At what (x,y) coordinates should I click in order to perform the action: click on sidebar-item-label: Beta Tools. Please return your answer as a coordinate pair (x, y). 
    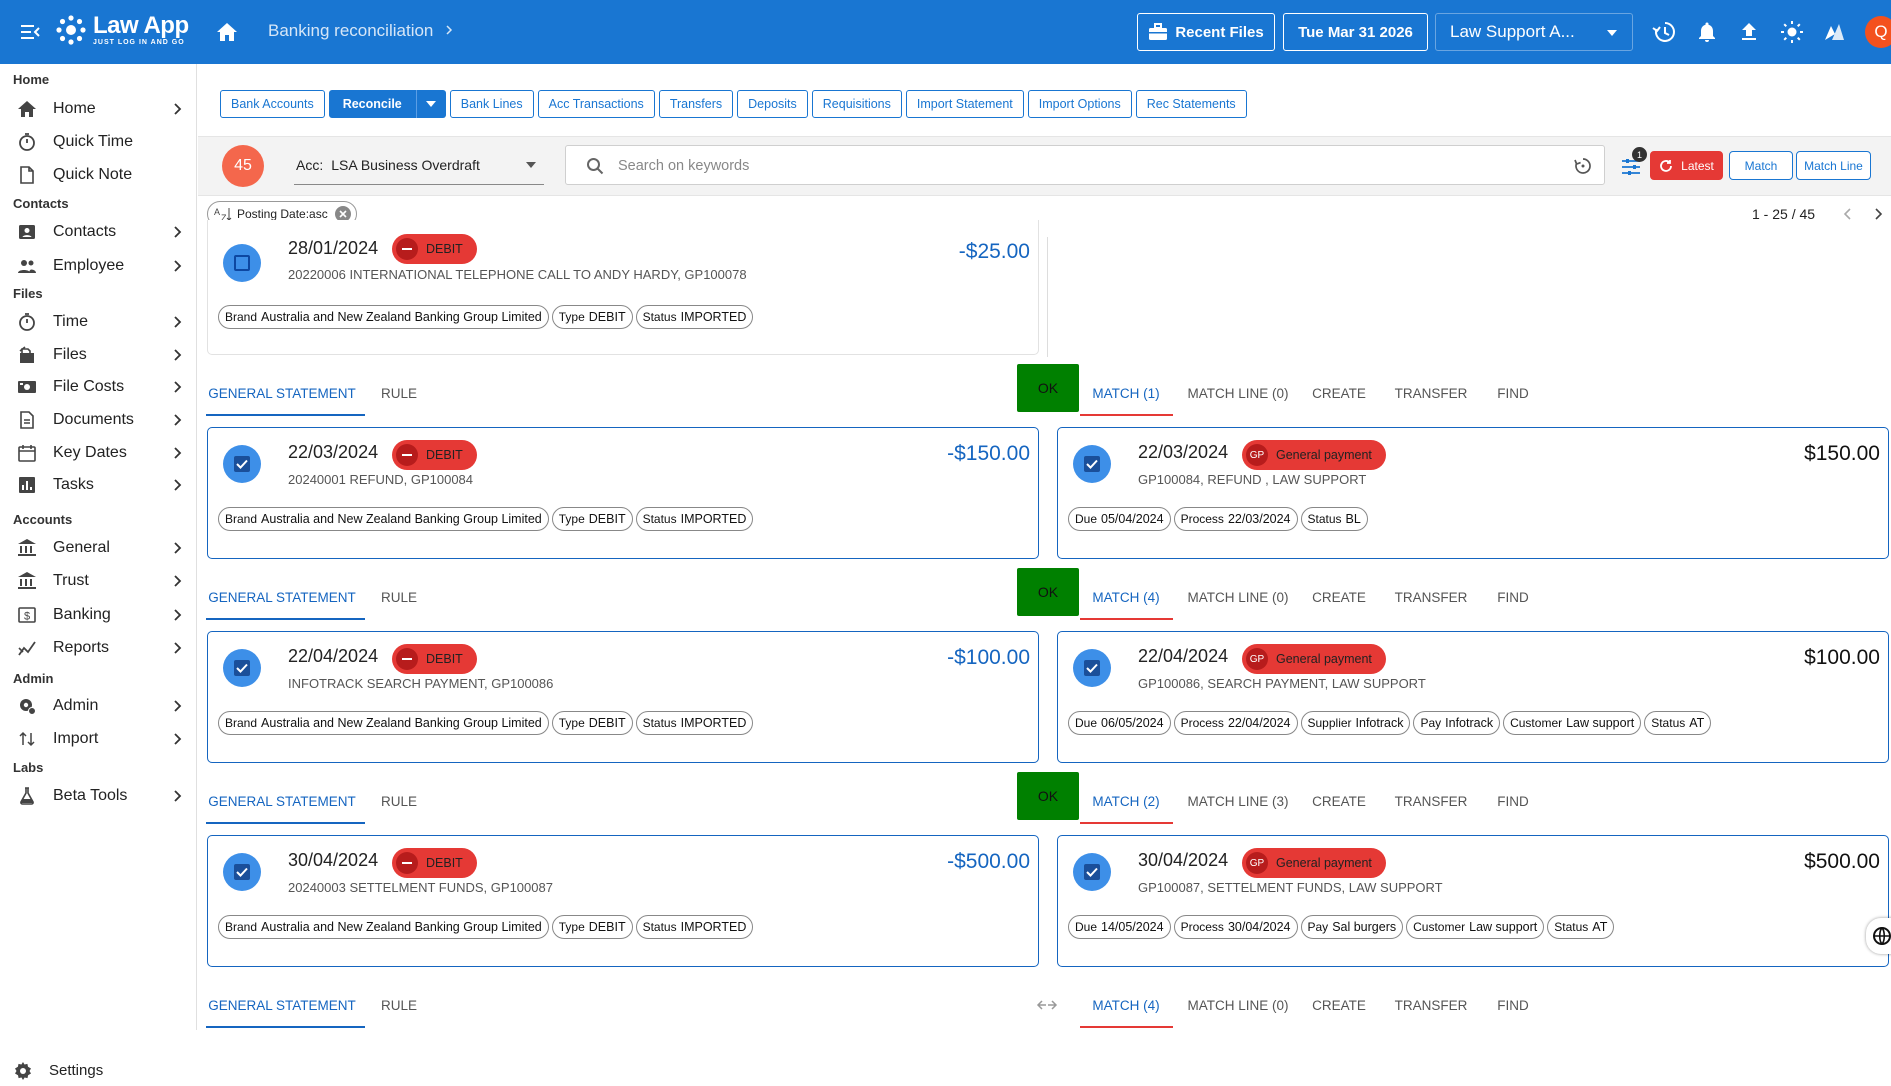
    Looking at the image, I should click on (90, 795).